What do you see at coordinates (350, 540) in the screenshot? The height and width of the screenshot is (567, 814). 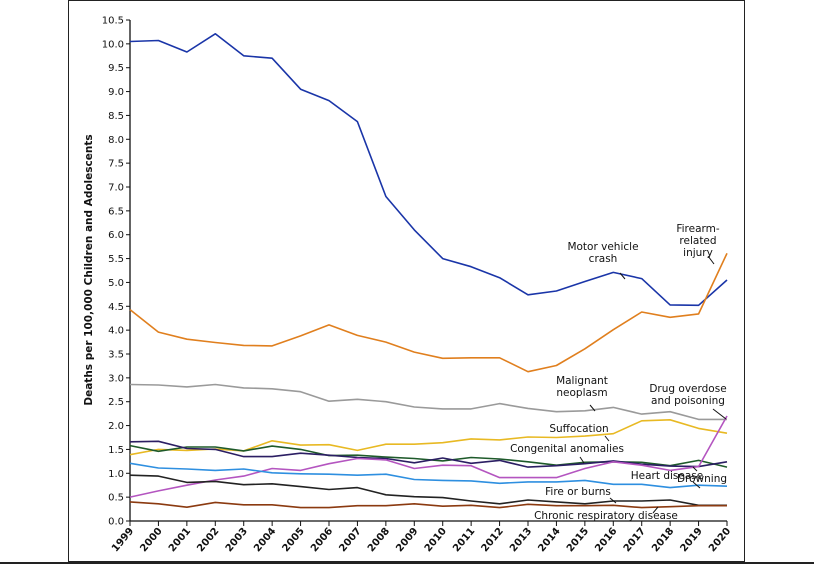 I see `x-tick-label: 2007` at bounding box center [350, 540].